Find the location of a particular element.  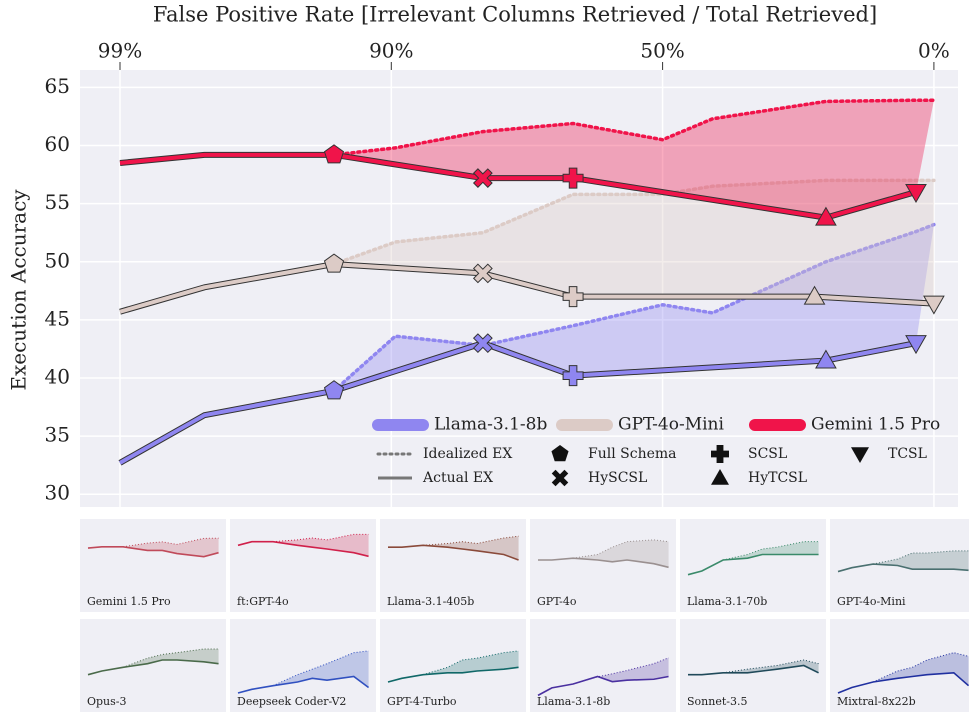

panel-label: Mixtral-8x22b is located at coordinates (876, 701).